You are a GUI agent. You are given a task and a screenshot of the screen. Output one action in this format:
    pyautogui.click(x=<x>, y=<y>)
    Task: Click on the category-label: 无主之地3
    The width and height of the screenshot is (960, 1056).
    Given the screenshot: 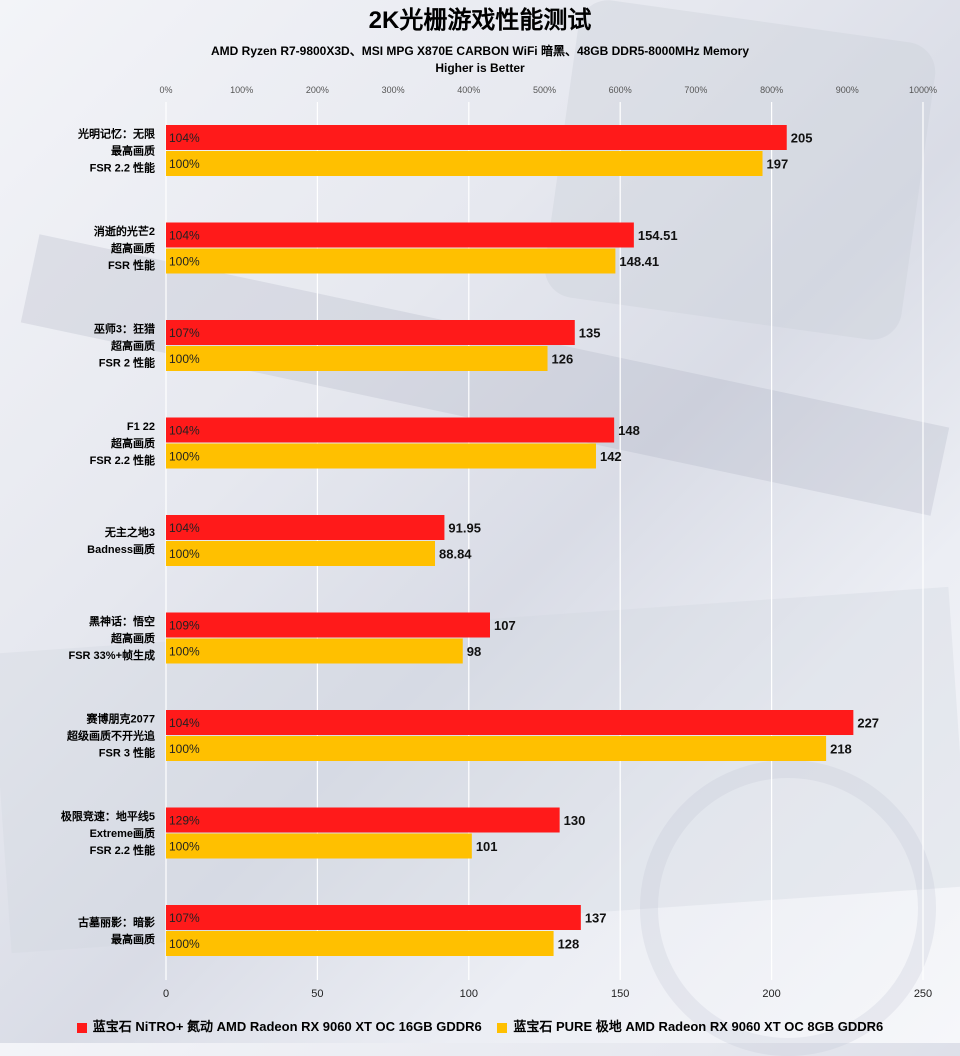 What is the action you would take?
    pyautogui.click(x=129, y=532)
    